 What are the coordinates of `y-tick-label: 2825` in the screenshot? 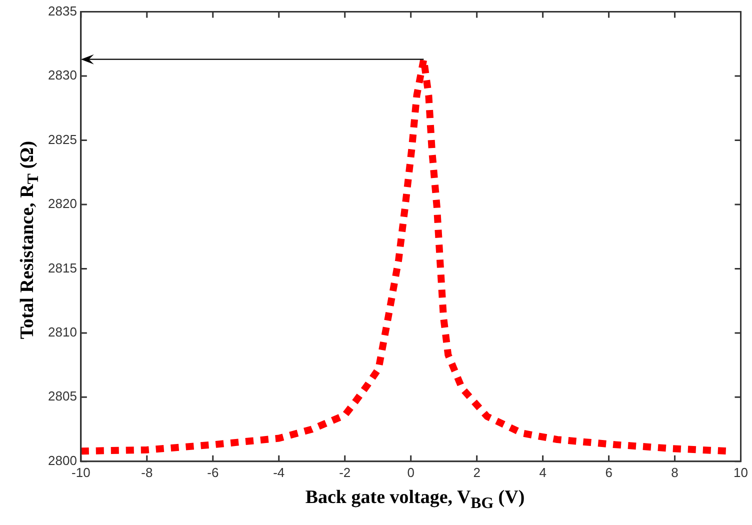 It's located at (62, 139).